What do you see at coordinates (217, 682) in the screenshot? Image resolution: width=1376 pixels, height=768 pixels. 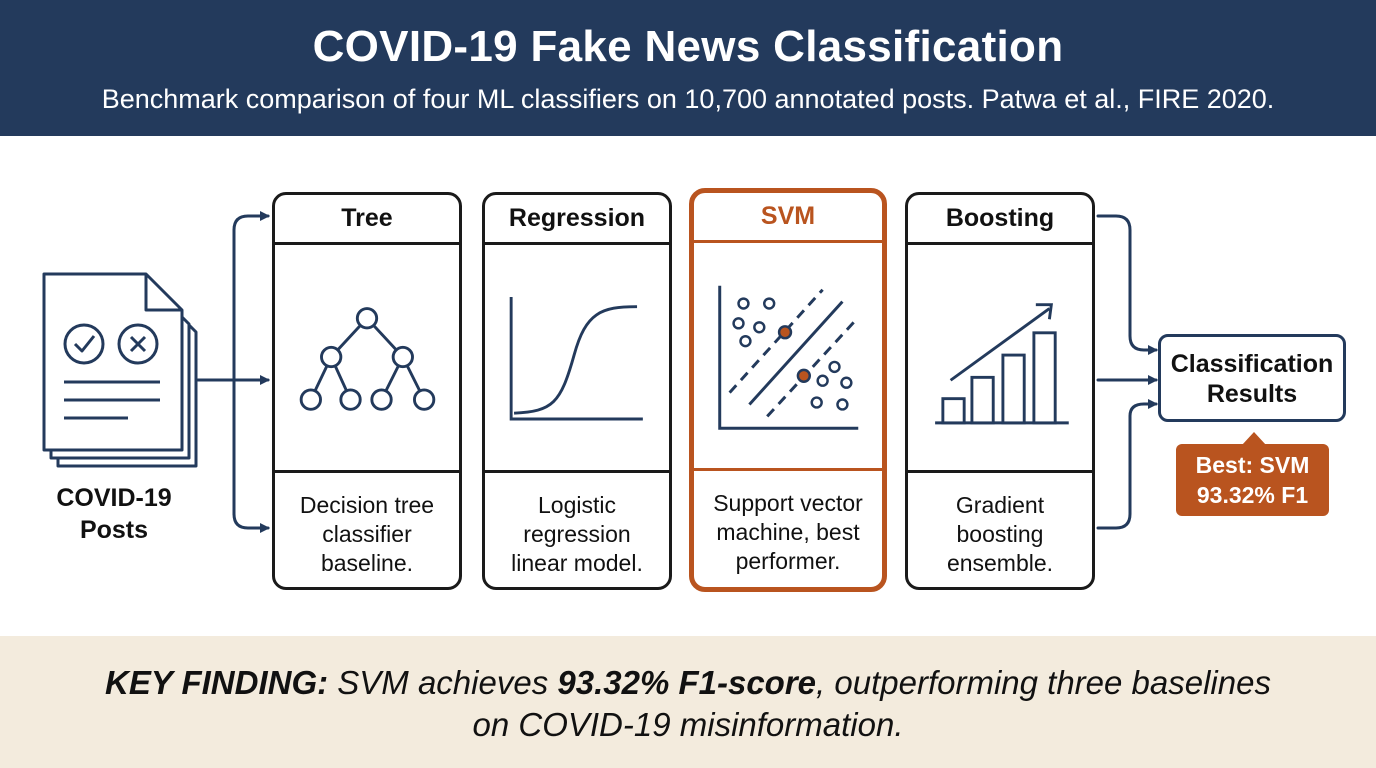 I see `key-finding-label: KEY FINDING:` at bounding box center [217, 682].